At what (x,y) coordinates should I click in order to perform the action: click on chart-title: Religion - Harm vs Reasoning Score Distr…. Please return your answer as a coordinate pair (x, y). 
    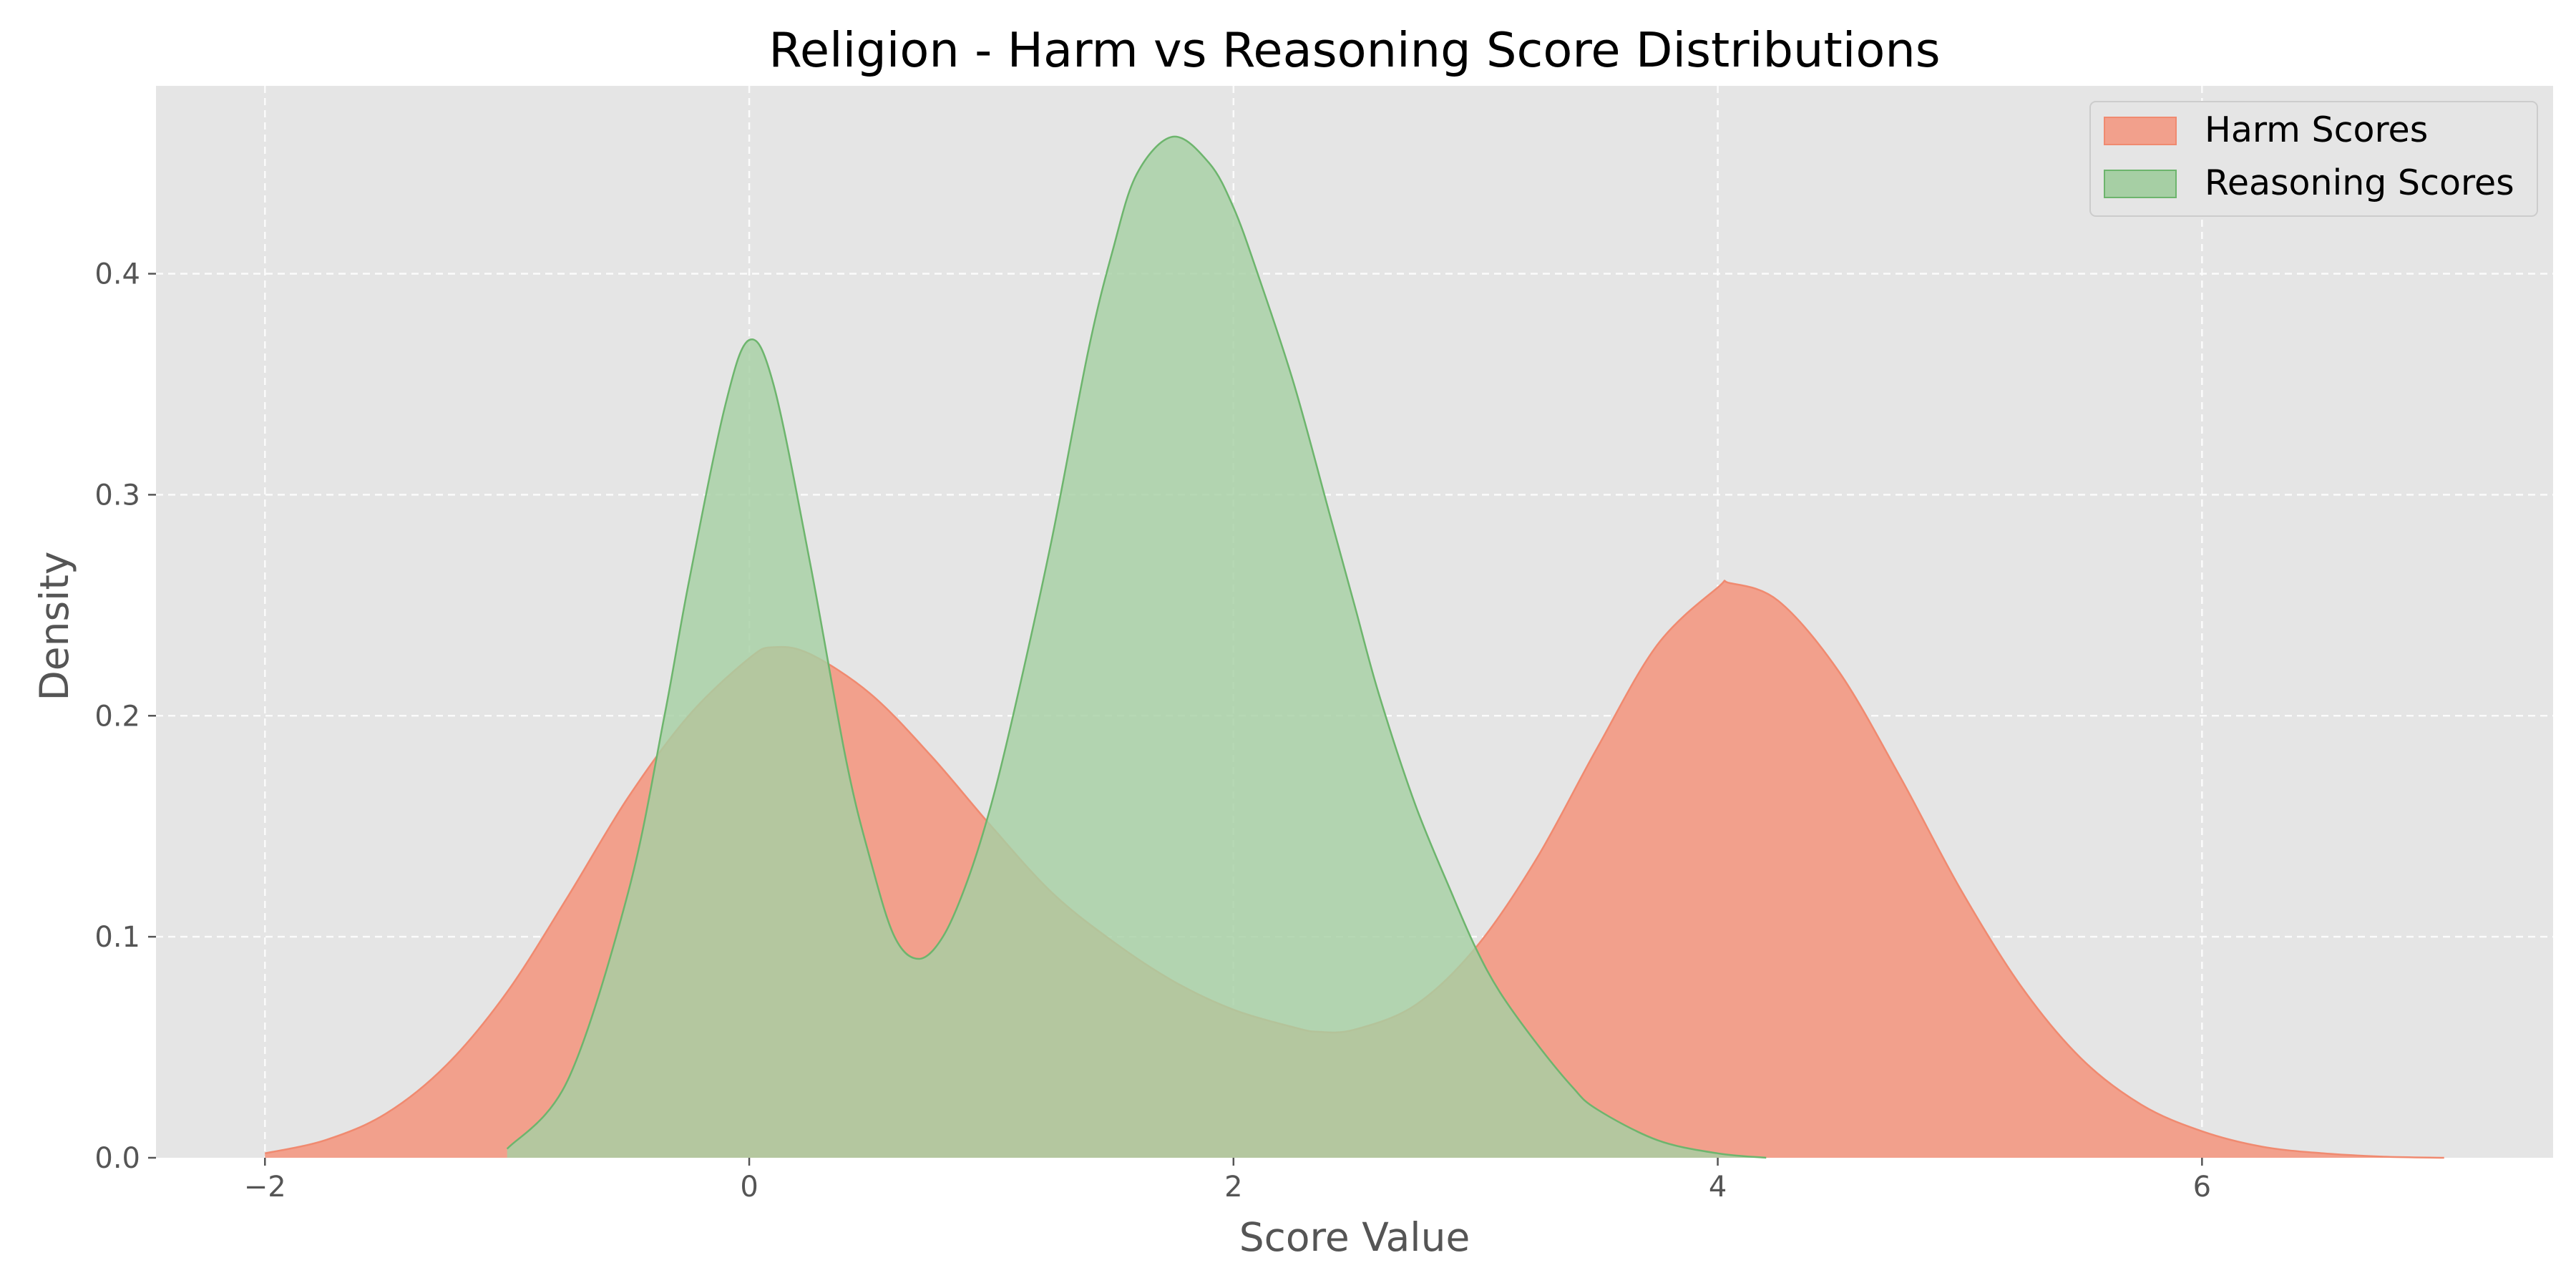
    Looking at the image, I should click on (1354, 50).